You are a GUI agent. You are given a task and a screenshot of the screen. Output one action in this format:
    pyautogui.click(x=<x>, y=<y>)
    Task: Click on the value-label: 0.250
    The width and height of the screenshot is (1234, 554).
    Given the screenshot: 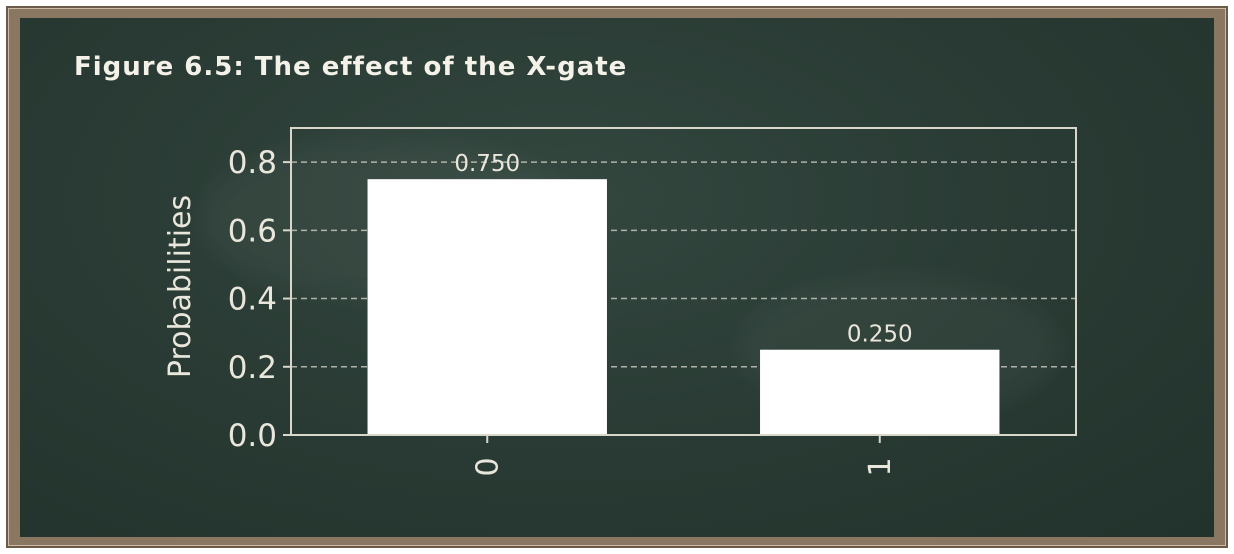 What is the action you would take?
    pyautogui.click(x=880, y=335)
    